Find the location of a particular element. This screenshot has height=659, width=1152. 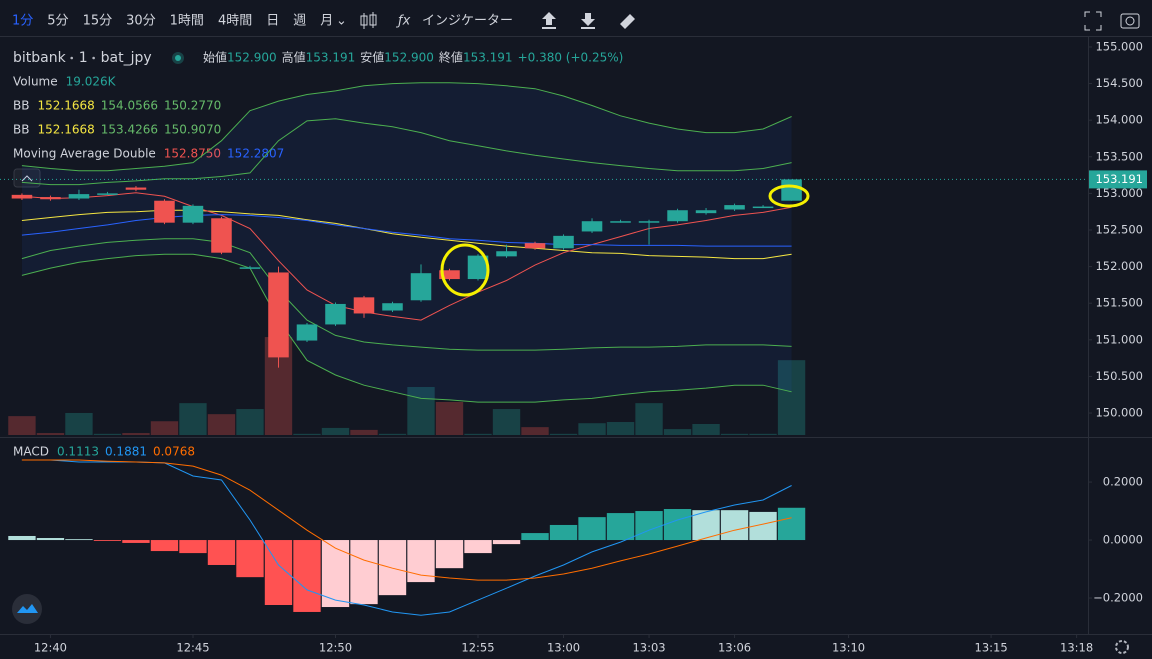

y-tick-label: 152.000 is located at coordinates (1119, 266).